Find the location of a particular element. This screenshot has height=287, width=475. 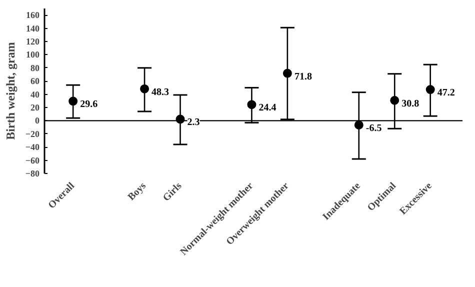

y-axis-title: Birth weight, gram is located at coordinates (10, 91).